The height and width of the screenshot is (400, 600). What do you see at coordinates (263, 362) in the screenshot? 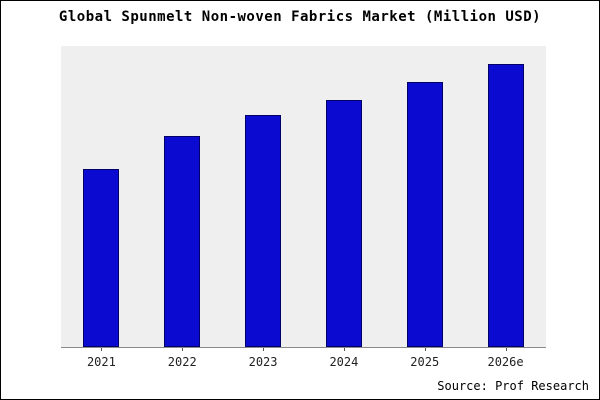
I see `x-tick-label-2023: 2023` at bounding box center [263, 362].